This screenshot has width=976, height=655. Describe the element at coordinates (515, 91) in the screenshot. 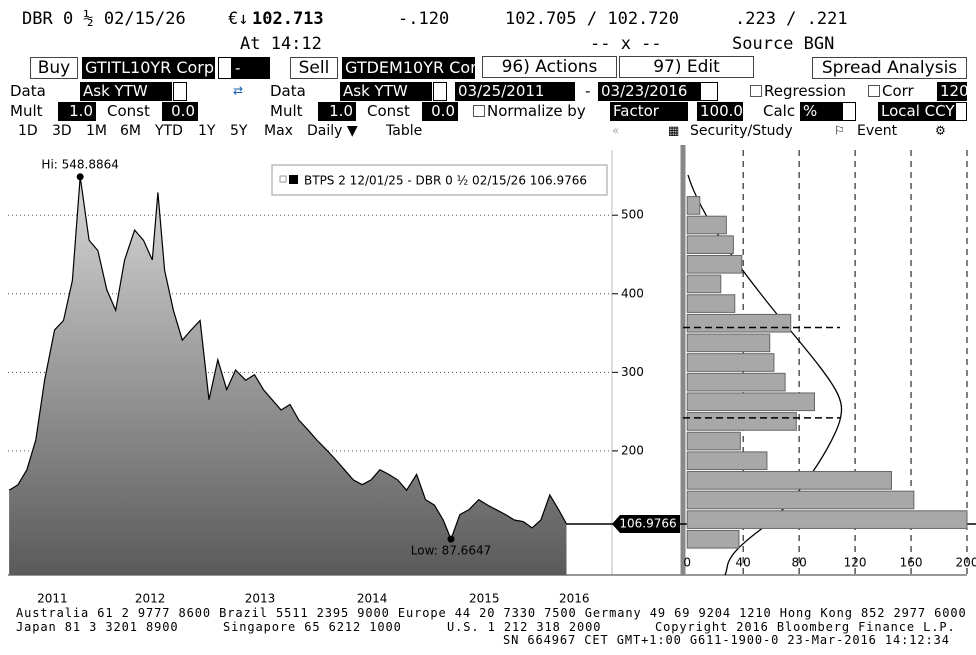

I see `date-from: 03/25/2011` at that location.